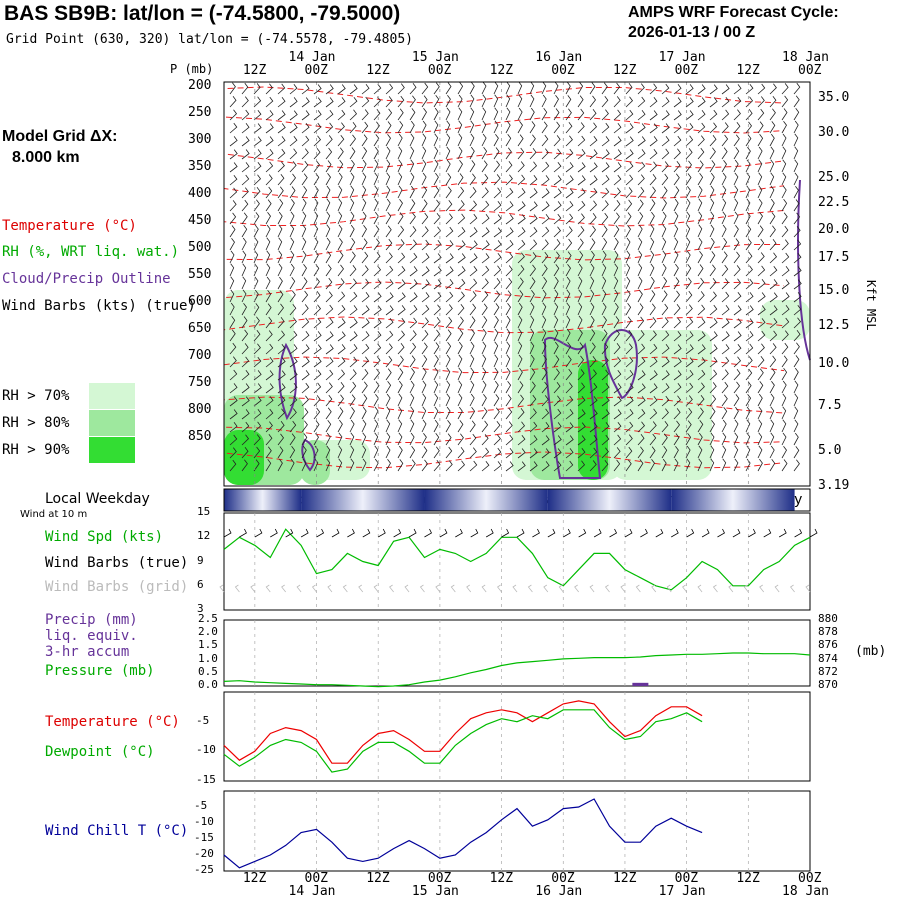 The height and width of the screenshot is (900, 900). What do you see at coordinates (206, 750) in the screenshot?
I see `temperature-y-tick: -10` at bounding box center [206, 750].